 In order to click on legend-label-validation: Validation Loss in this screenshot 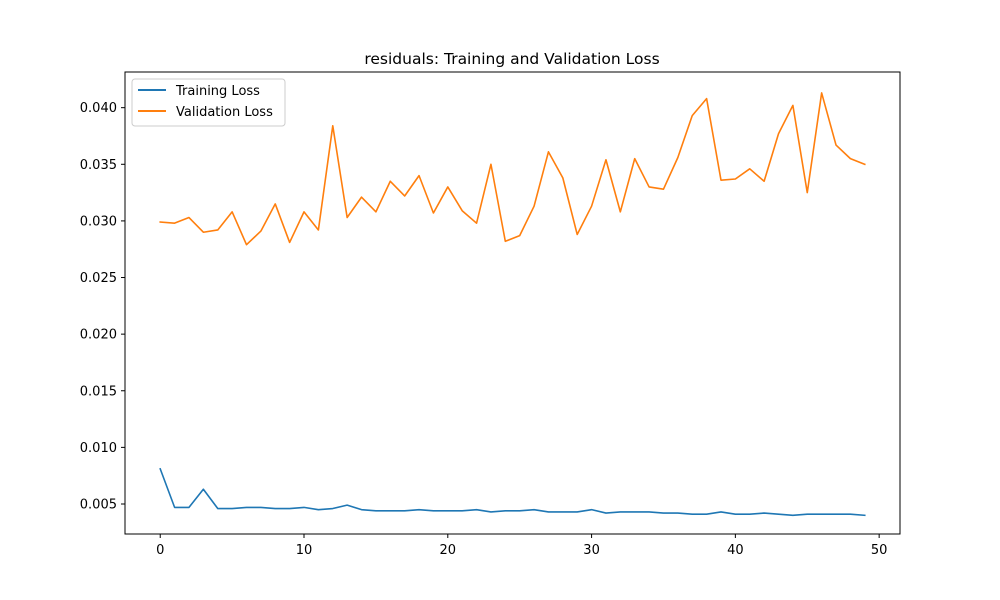, I will do `click(224, 112)`.